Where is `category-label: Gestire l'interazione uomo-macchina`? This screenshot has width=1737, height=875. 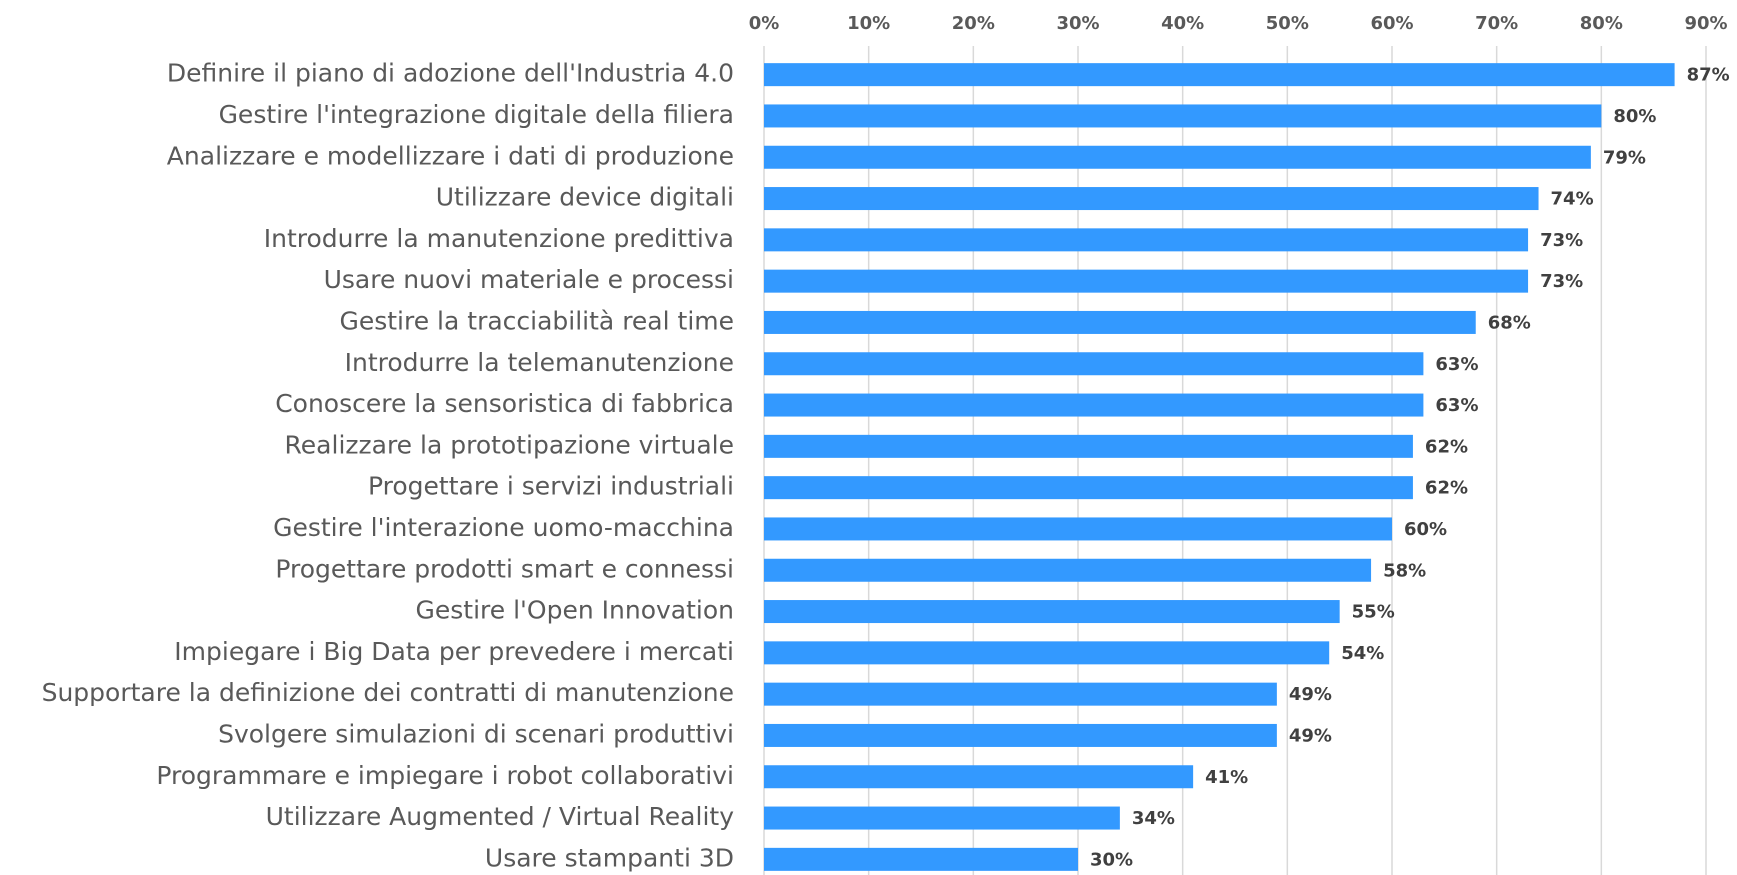
category-label: Gestire l'interazione uomo-macchina is located at coordinates (503, 527).